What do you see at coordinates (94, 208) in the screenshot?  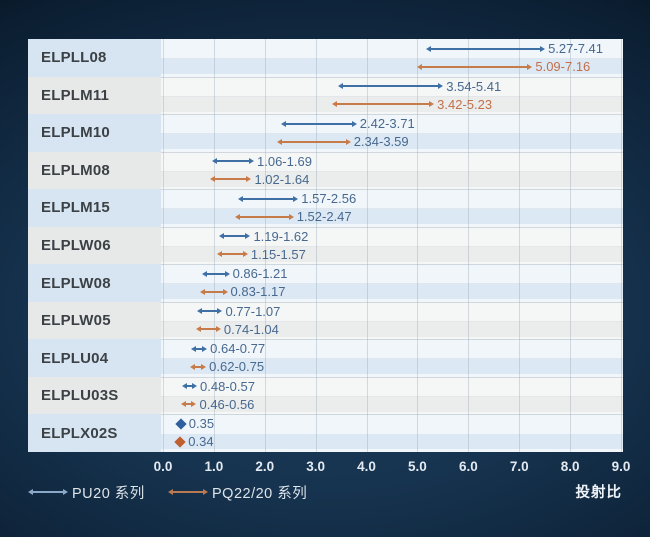 I see `row-label: ELPLM15` at bounding box center [94, 208].